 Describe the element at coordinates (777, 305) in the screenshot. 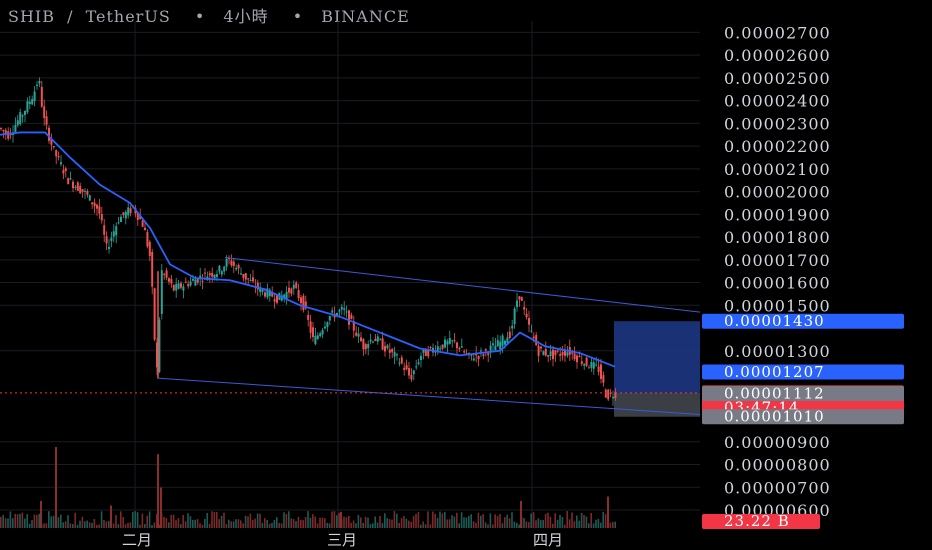

I see `price-tick-label: 0.00001500` at that location.